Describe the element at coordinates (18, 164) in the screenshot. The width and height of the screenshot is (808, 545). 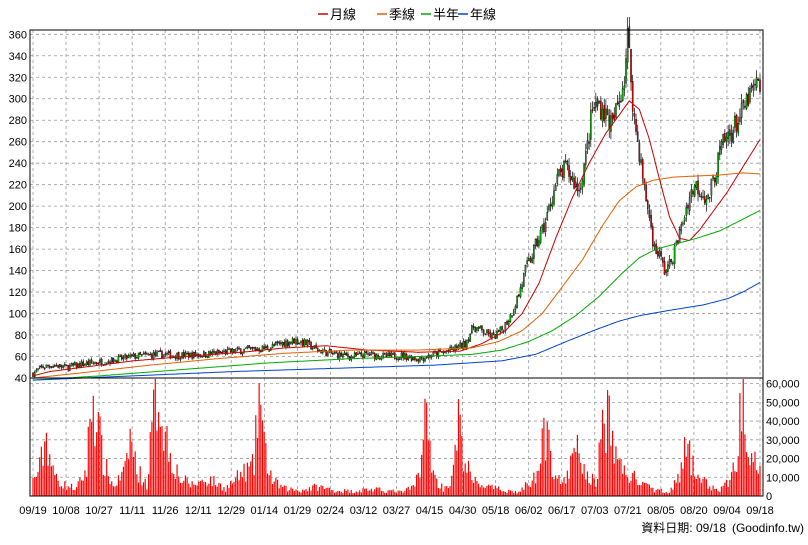
I see `price-tick-label: 240` at that location.